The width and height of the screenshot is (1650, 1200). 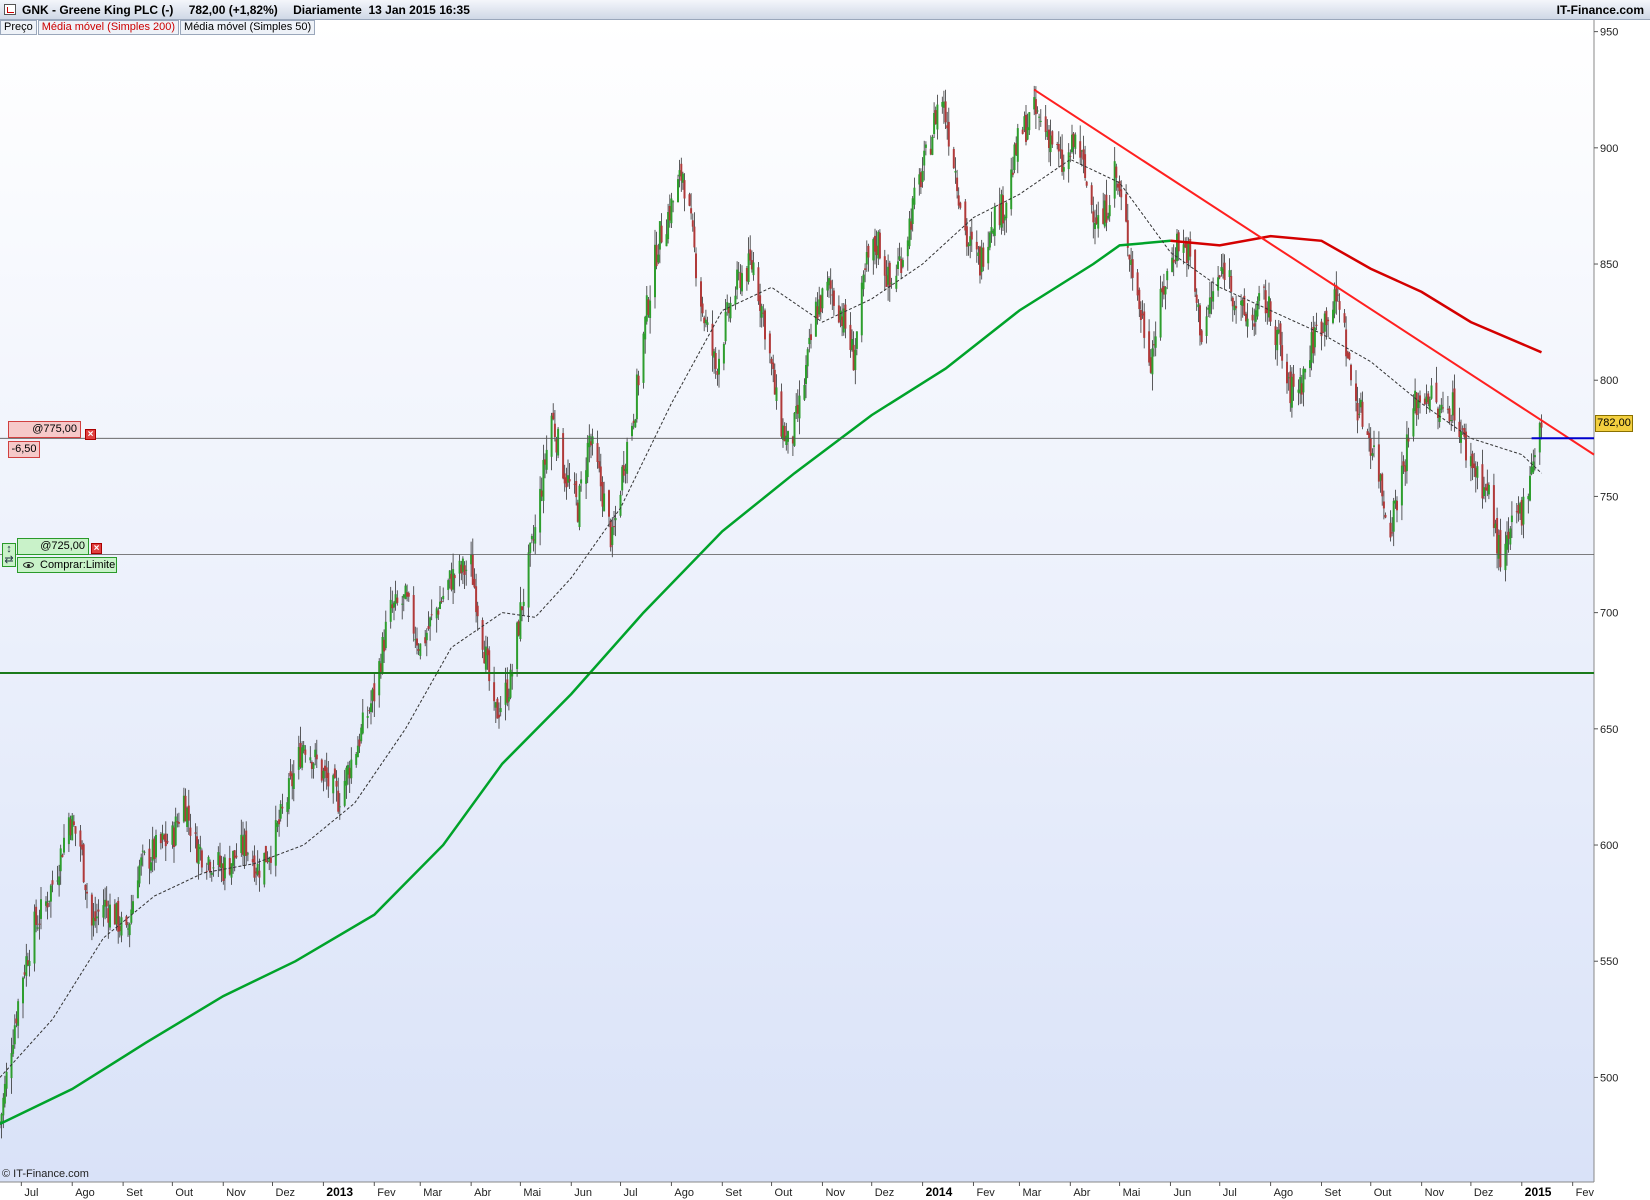 What do you see at coordinates (386, 1193) in the screenshot?
I see `month-tick-label: Fev` at bounding box center [386, 1193].